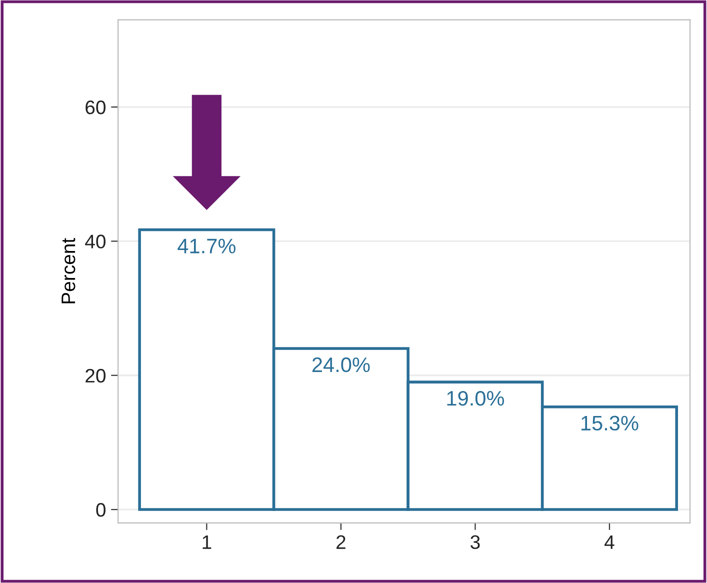 The height and width of the screenshot is (583, 707). Describe the element at coordinates (96, 107) in the screenshot. I see `y-tick-label: 60` at that location.